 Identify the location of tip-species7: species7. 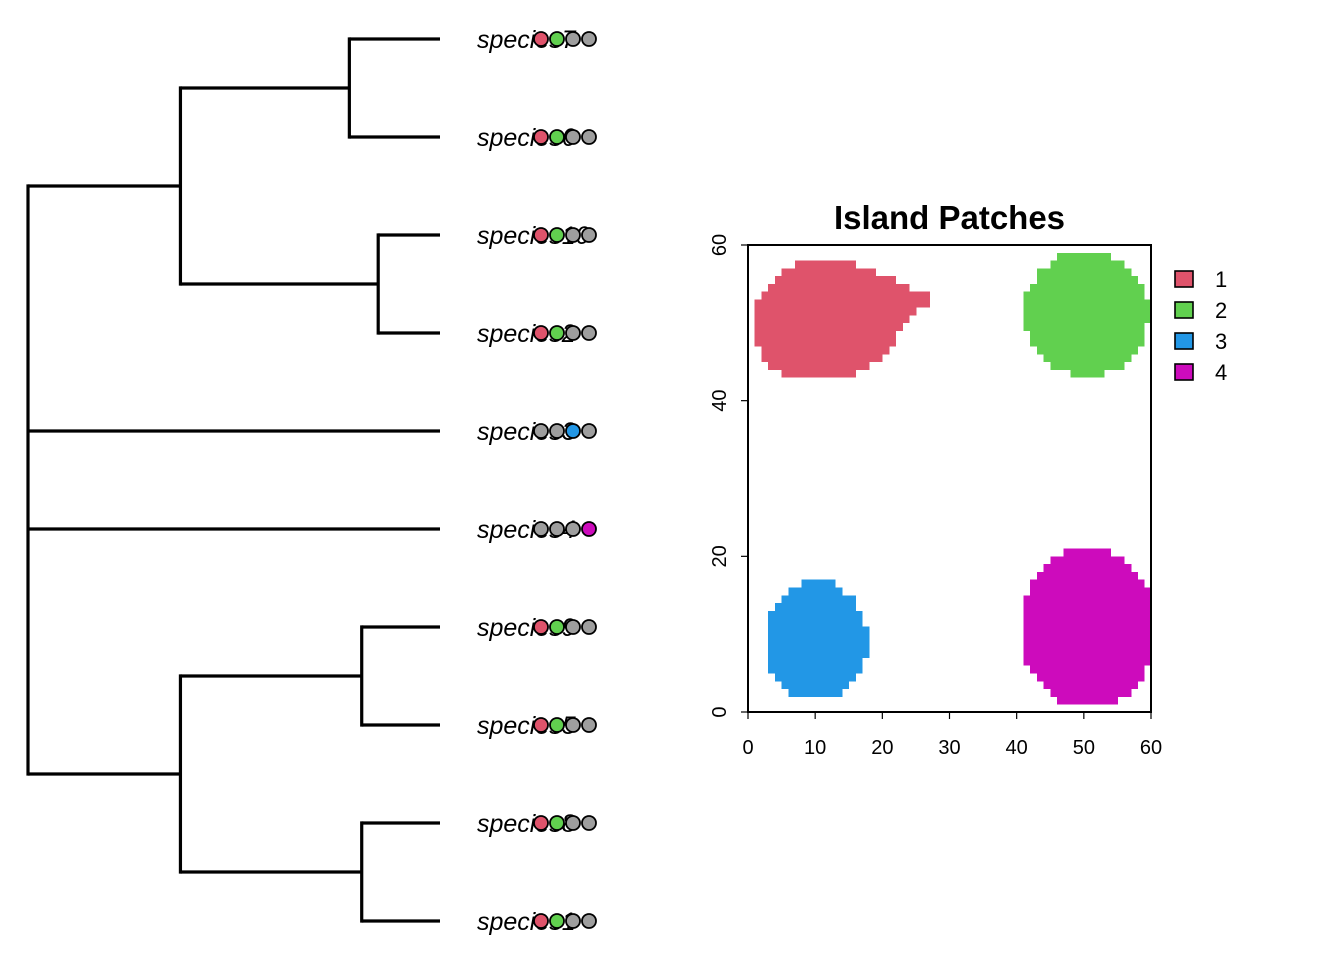
(537, 40).